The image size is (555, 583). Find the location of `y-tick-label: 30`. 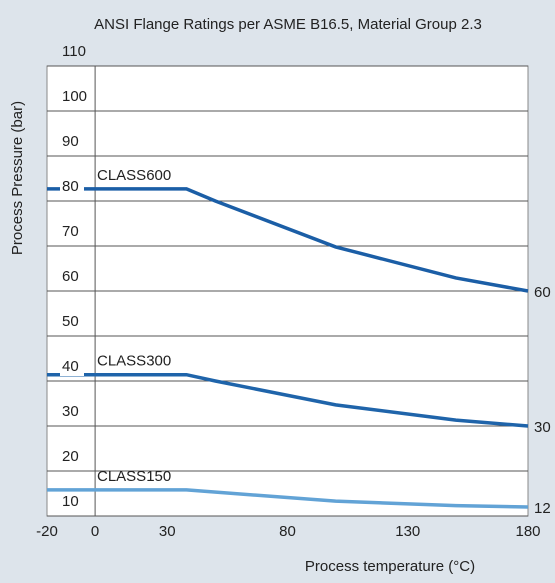

y-tick-label: 30 is located at coordinates (70, 411).